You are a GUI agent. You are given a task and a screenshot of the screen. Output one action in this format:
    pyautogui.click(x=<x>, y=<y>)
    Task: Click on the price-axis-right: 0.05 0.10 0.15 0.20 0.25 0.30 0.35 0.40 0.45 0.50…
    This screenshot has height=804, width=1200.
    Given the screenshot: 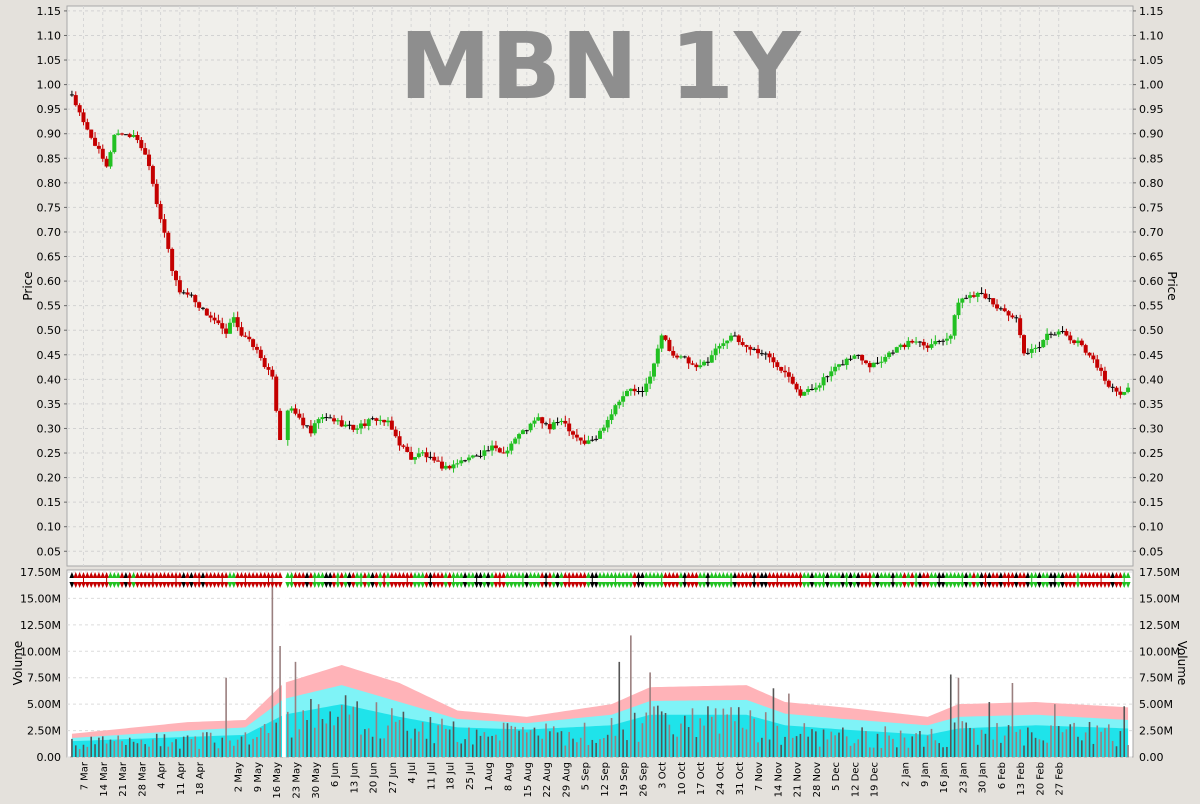 What is the action you would take?
    pyautogui.click(x=1148, y=281)
    